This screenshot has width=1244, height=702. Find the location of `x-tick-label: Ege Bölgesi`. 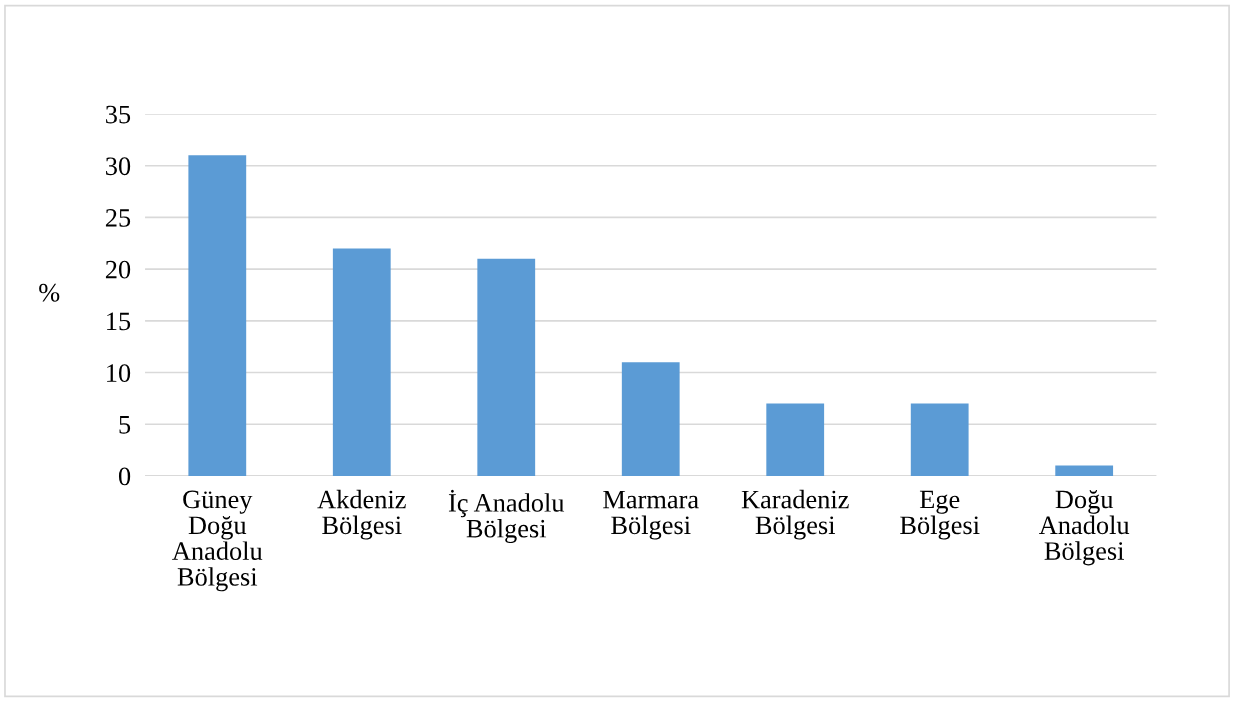

x-tick-label: Ege Bölgesi is located at coordinates (940, 515).